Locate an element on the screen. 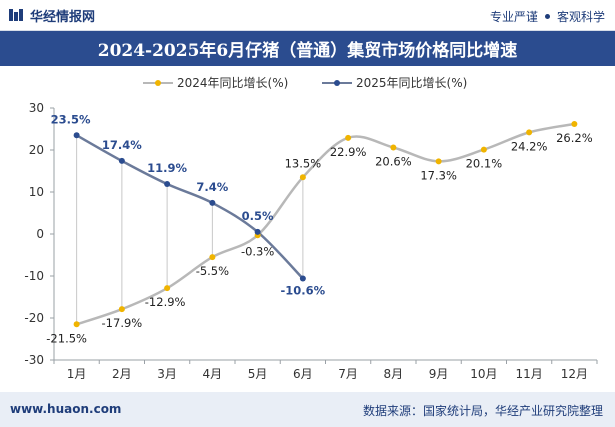  footer-source: 数据来源：国家统计局，华经产业研究院整理 is located at coordinates (482, 411).